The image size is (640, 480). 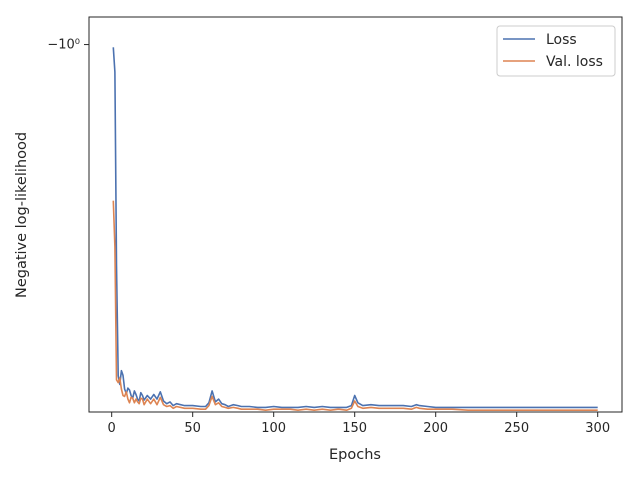 I want to click on legend-label-val-loss: Val. loss, so click(x=574, y=62).